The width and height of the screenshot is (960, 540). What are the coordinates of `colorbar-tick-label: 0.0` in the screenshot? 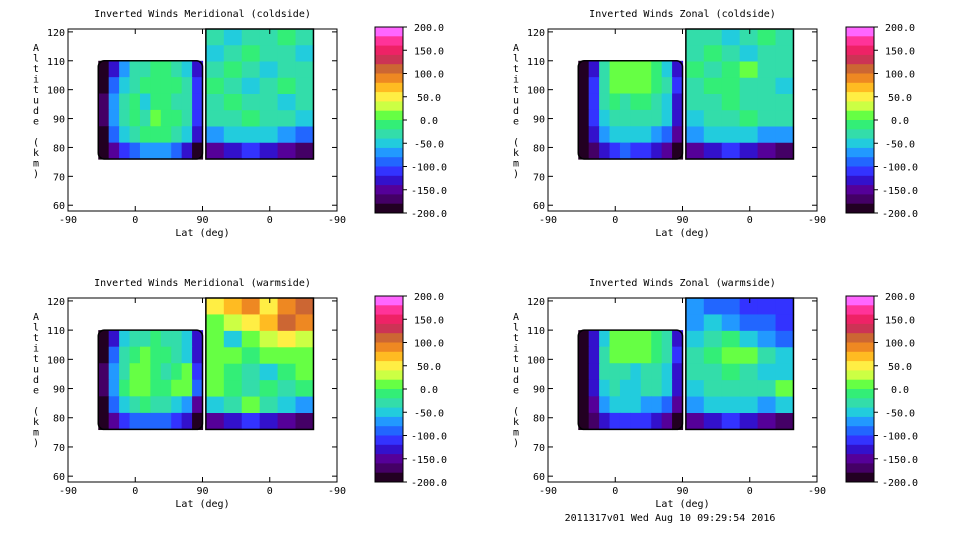 It's located at (429, 390).